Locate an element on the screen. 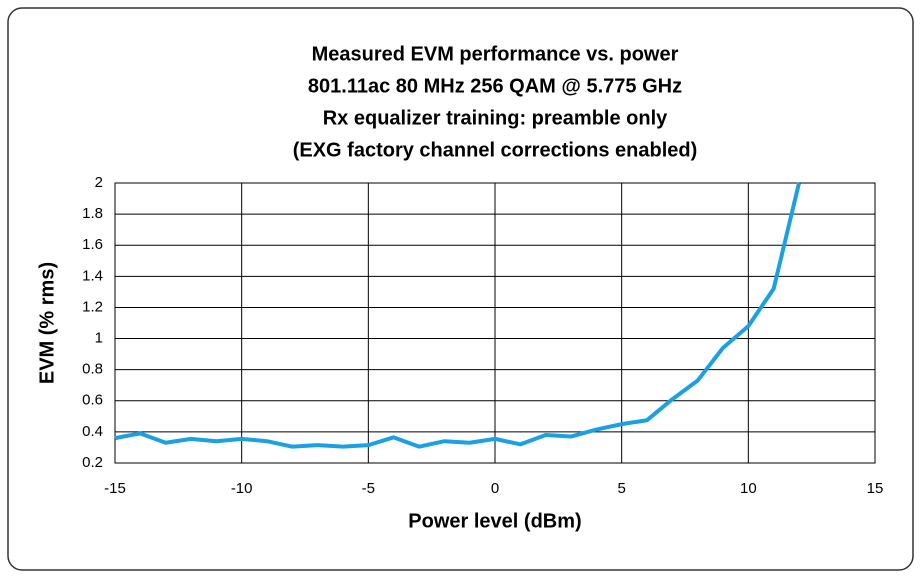 This screenshot has height=578, width=921. chart-title: Rx equalizer training: preamble only is located at coordinates (495, 118).